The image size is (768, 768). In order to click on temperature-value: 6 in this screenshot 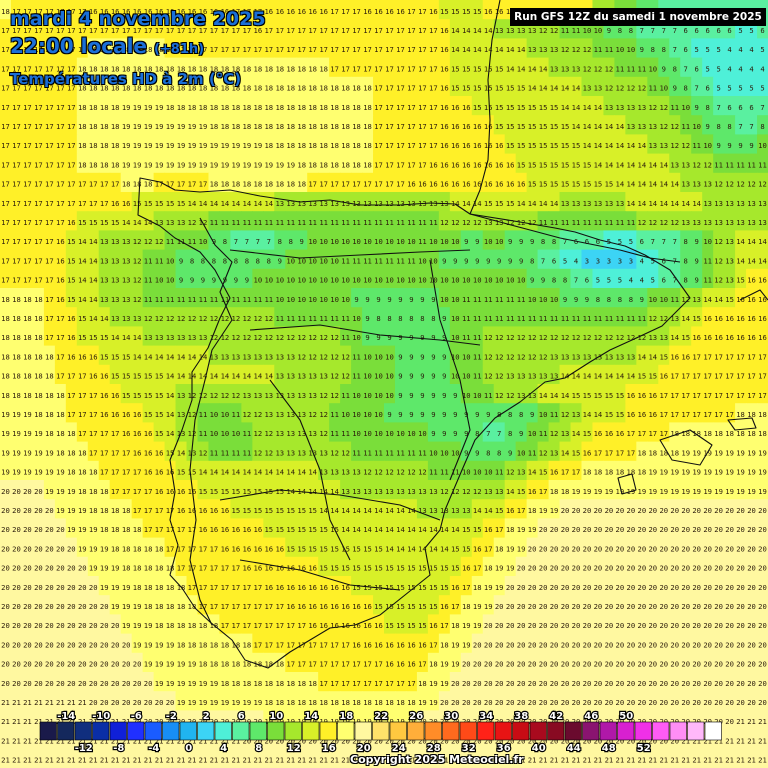, I will do `click(718, 30)`.